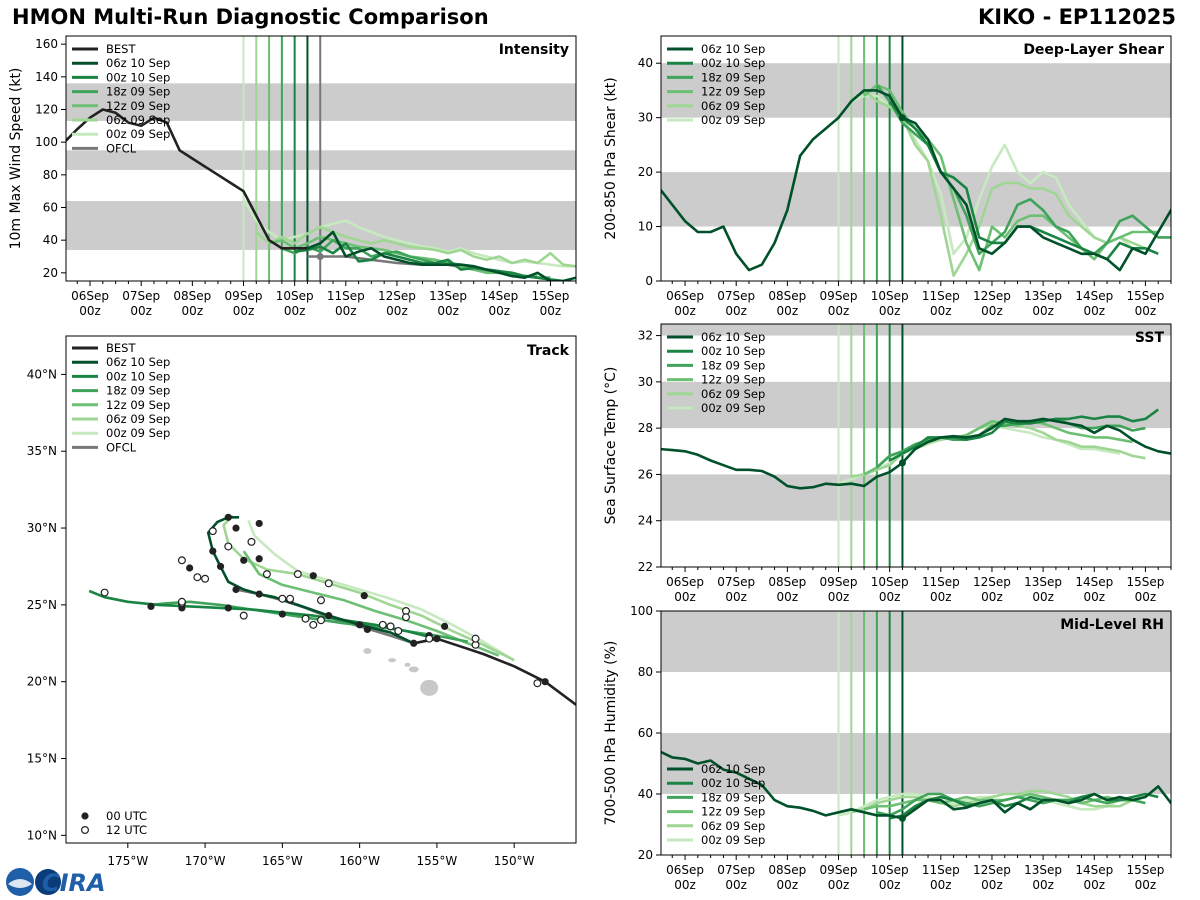 The width and height of the screenshot is (1200, 900). What do you see at coordinates (187, 179) in the screenshot?
I see `series-line-best` at bounding box center [187, 179].